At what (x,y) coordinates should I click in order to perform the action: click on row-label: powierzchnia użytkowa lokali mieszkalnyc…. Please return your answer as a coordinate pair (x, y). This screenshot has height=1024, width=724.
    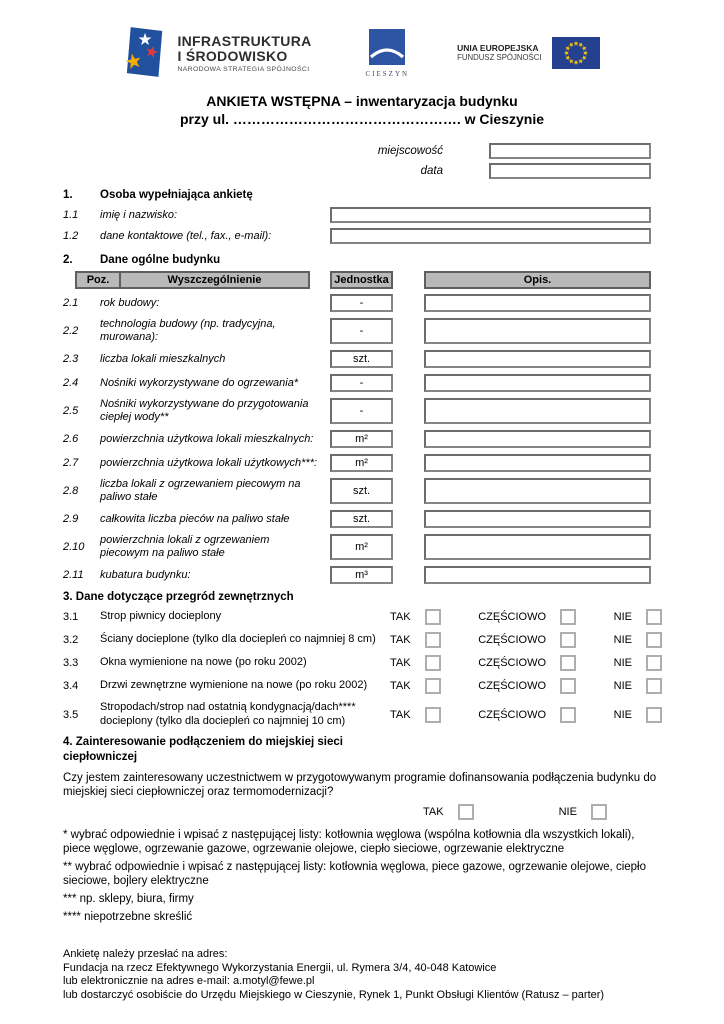
    Looking at the image, I should click on (207, 438).